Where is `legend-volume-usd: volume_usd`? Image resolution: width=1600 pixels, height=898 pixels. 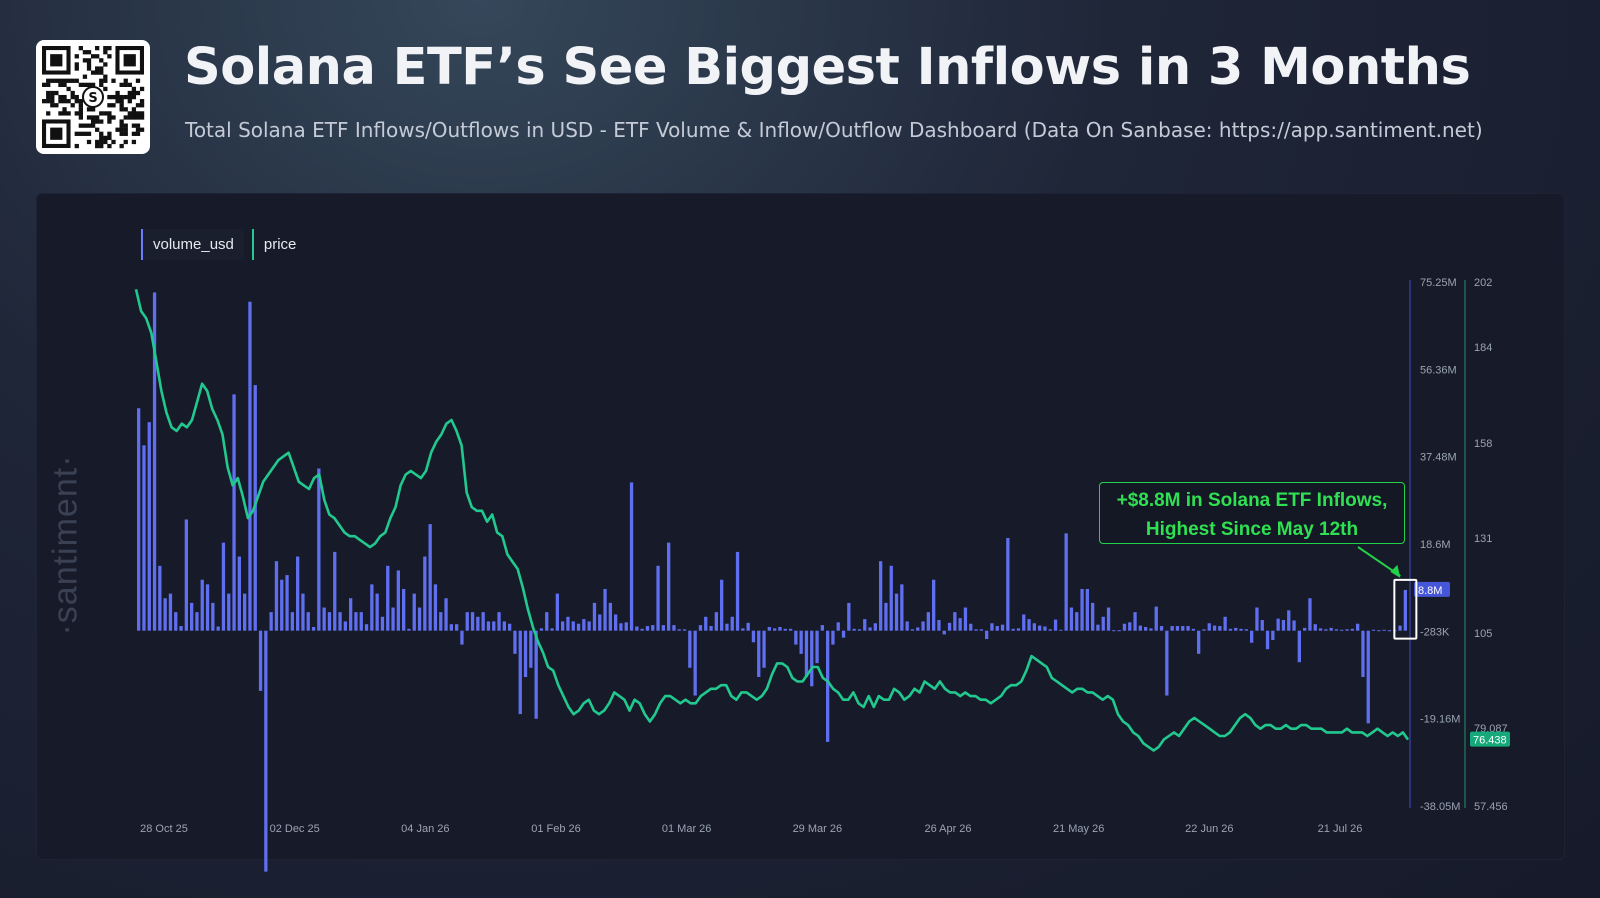 legend-volume-usd: volume_usd is located at coordinates (192, 244).